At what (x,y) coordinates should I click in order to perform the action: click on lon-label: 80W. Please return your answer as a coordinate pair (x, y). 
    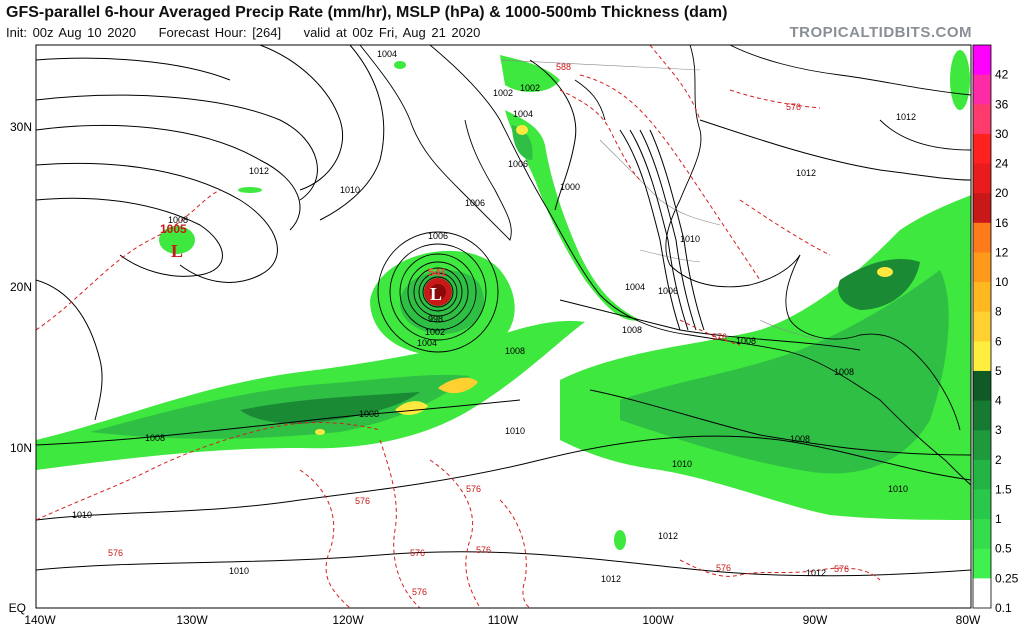
    Looking at the image, I should click on (968, 620).